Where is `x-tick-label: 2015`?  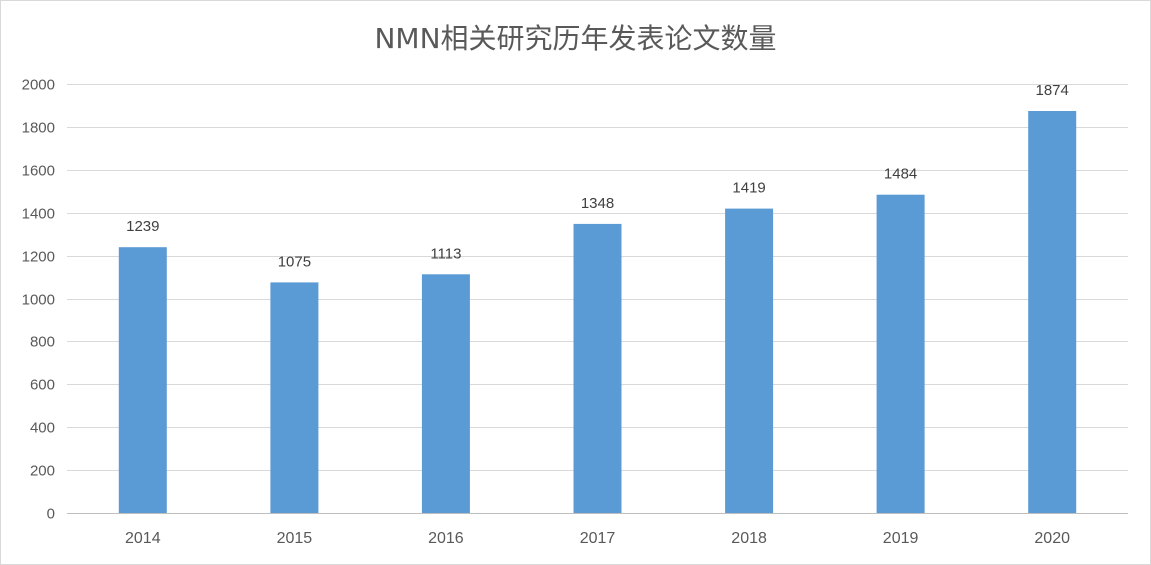 x-tick-label: 2015 is located at coordinates (295, 538).